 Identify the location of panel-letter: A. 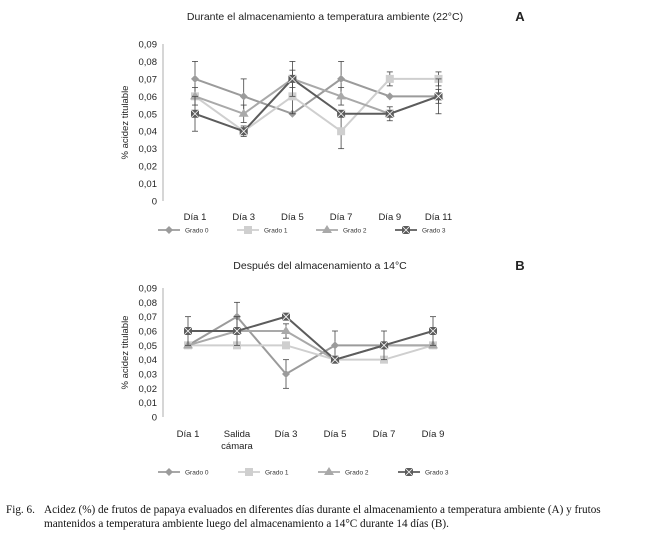
(520, 16).